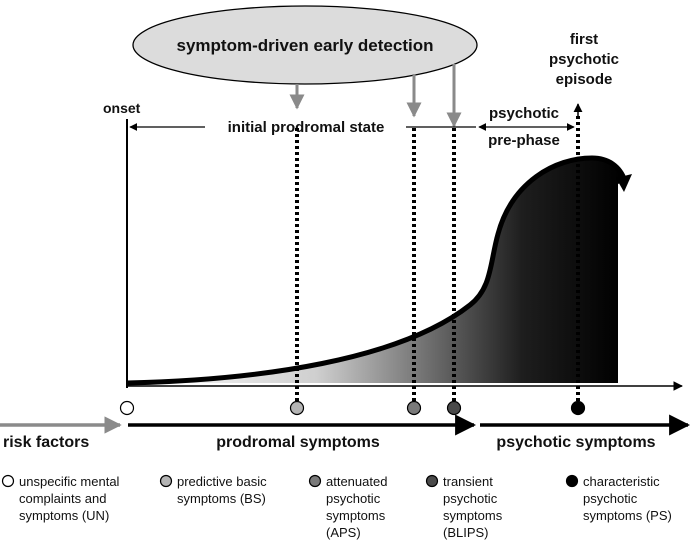 Image resolution: width=697 pixels, height=546 pixels. Describe the element at coordinates (298, 442) in the screenshot. I see `prodromal-label: prodromal symptoms` at that location.